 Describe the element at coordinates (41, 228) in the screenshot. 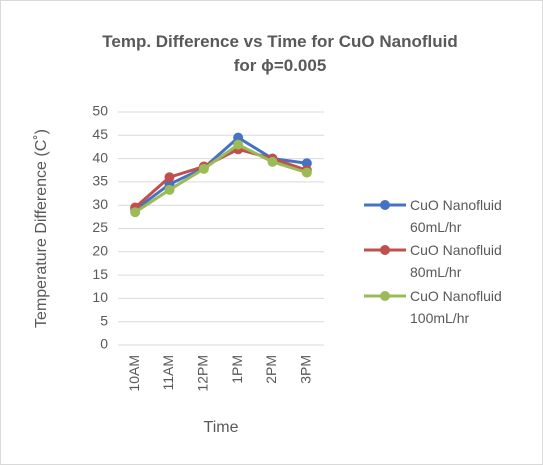

I see `y-axis-title: Temperature Difference (C˚)` at that location.